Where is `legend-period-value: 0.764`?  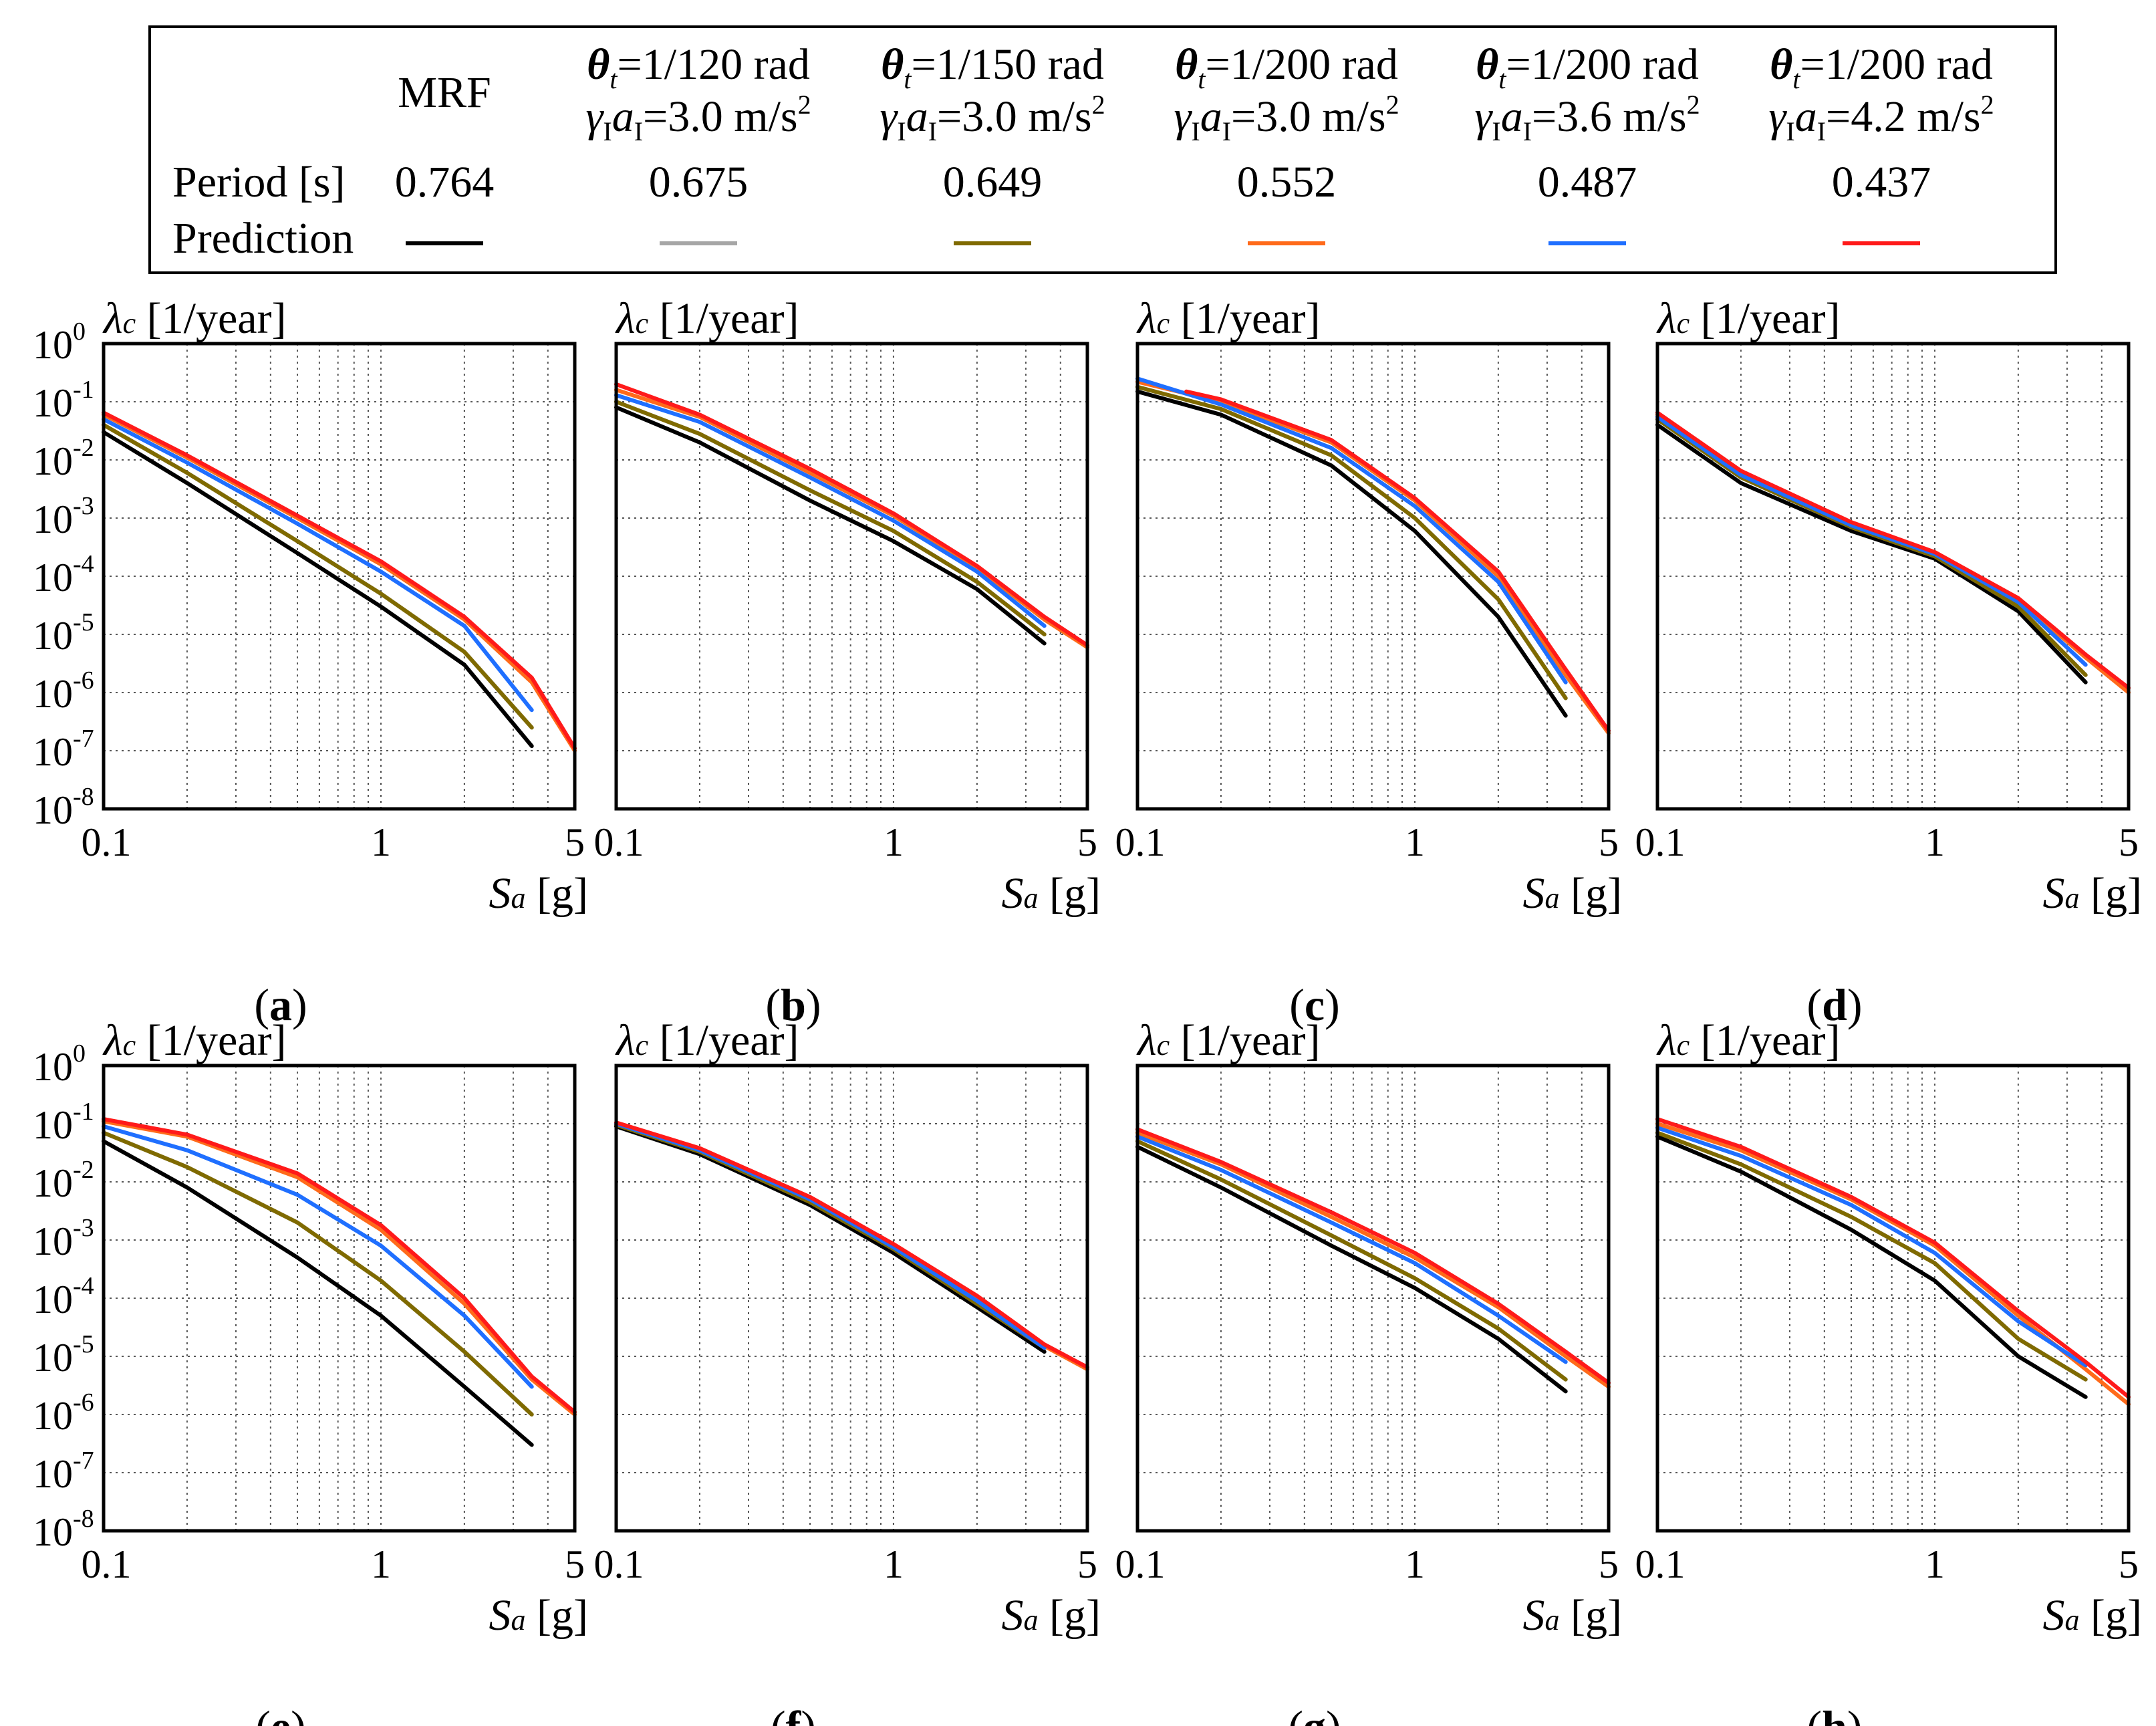
legend-period-value: 0.764 is located at coordinates (445, 182).